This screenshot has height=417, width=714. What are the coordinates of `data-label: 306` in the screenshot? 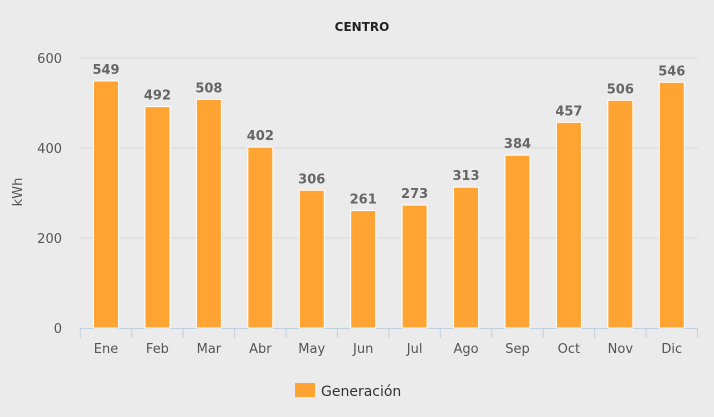 It's located at (311, 179).